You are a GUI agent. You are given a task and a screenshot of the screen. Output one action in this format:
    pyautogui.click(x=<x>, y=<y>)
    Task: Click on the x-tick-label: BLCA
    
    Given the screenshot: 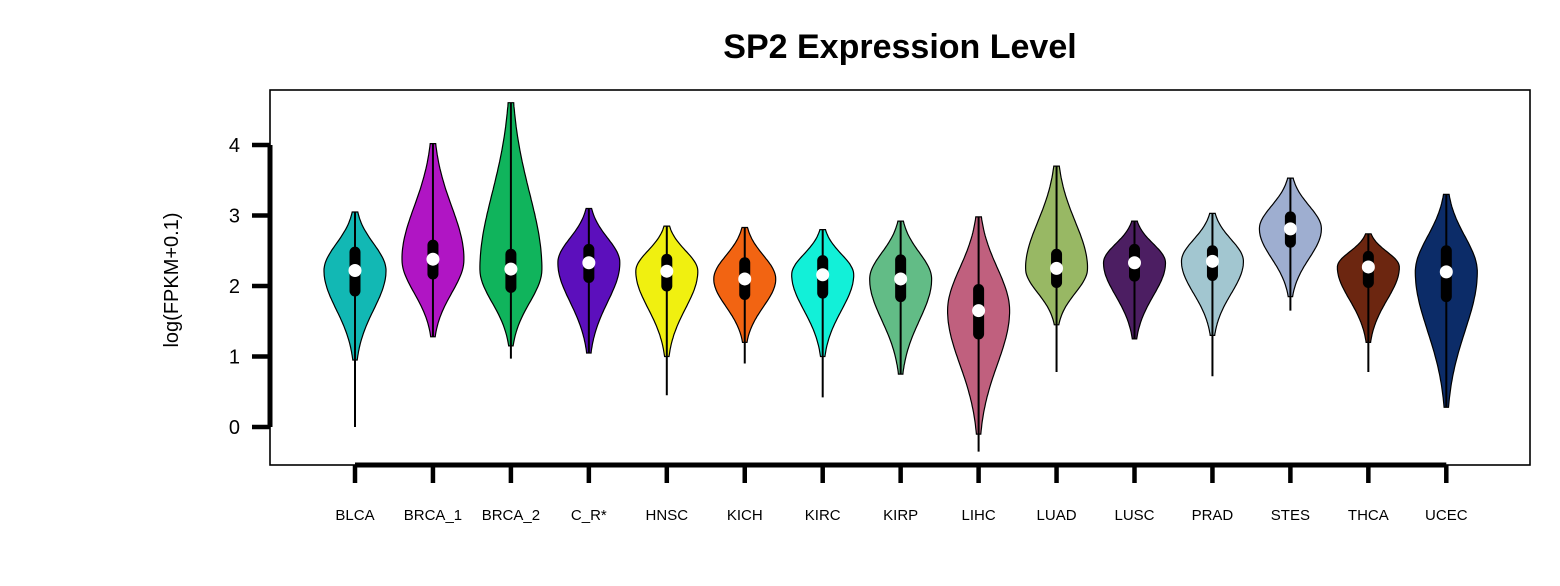 What is the action you would take?
    pyautogui.click(x=354, y=515)
    